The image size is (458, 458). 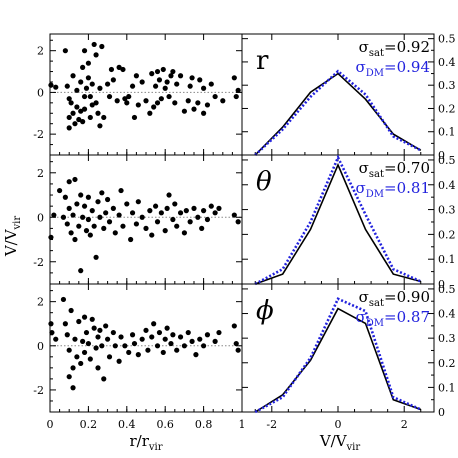 What do you see at coordinates (393, 189) in the screenshot?
I see `legend-dm: σDM=0.81` at bounding box center [393, 189].